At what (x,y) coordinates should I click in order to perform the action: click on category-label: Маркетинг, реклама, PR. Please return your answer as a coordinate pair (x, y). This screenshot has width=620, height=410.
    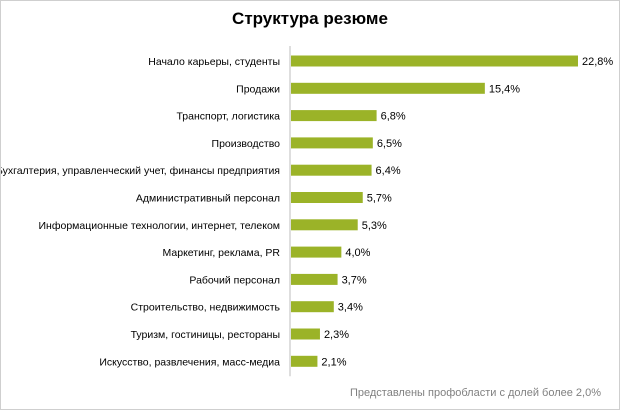
    Looking at the image, I should click on (222, 253).